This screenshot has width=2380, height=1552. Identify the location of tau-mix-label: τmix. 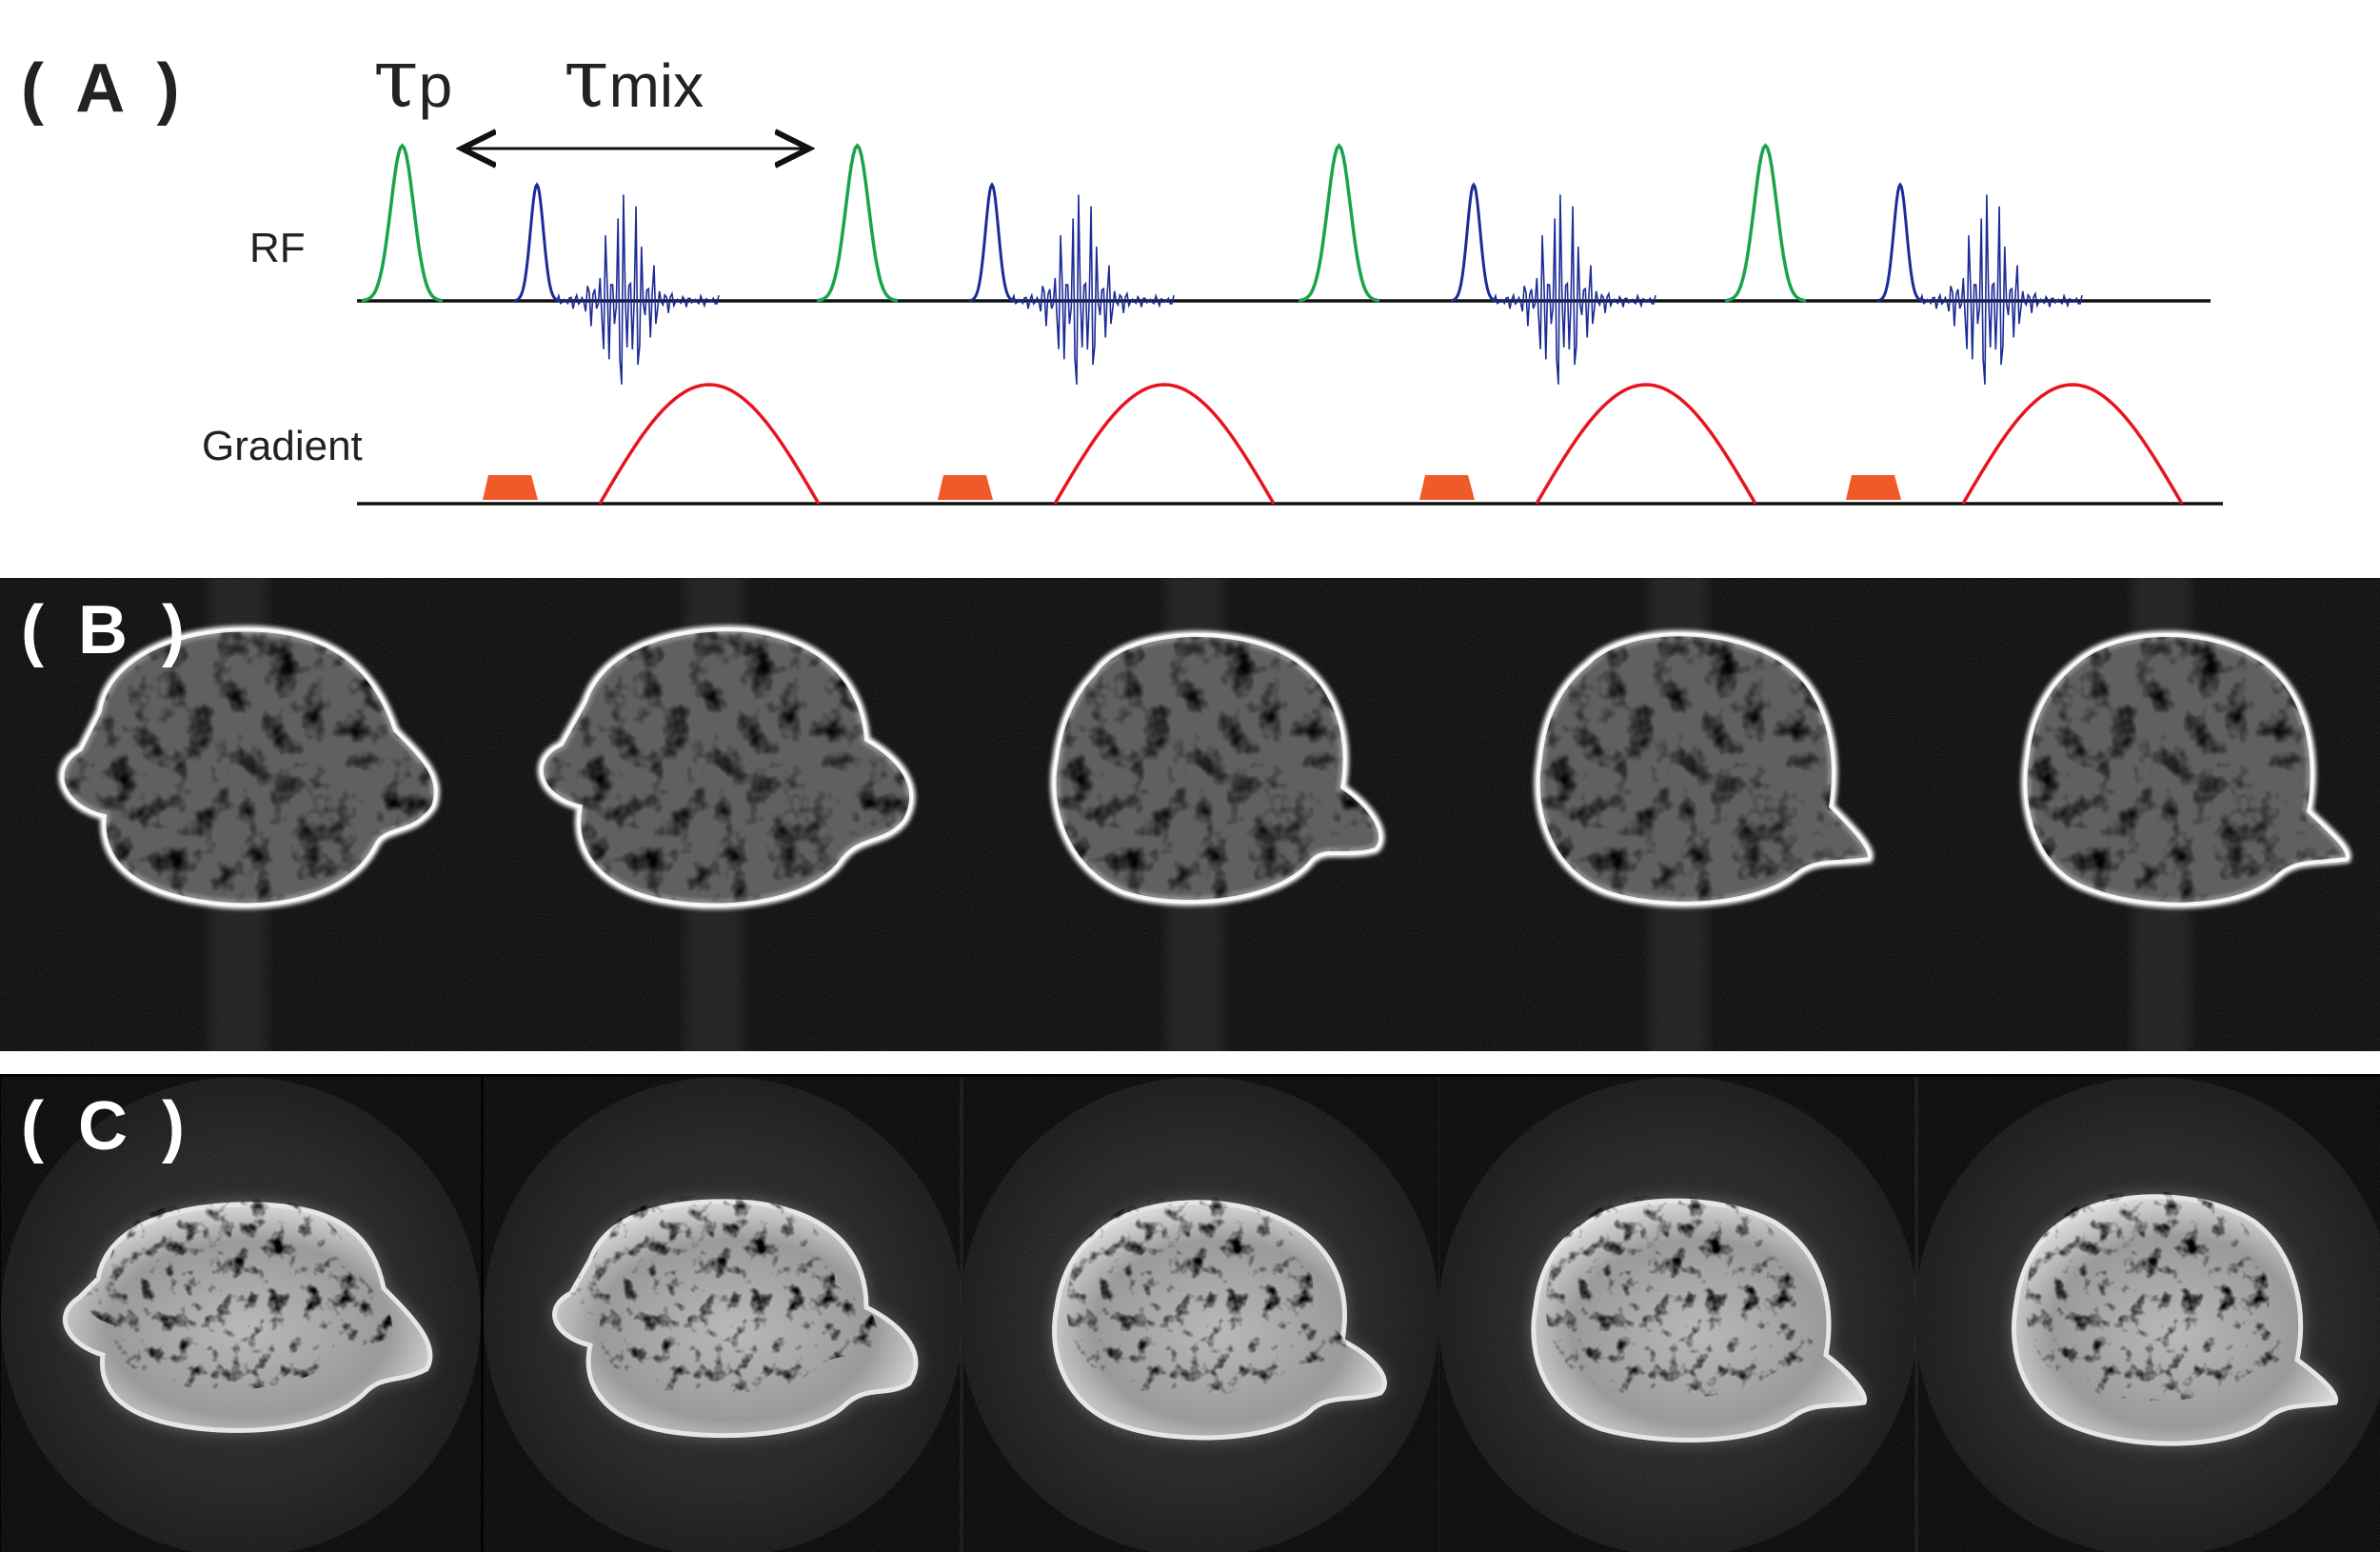
(634, 79).